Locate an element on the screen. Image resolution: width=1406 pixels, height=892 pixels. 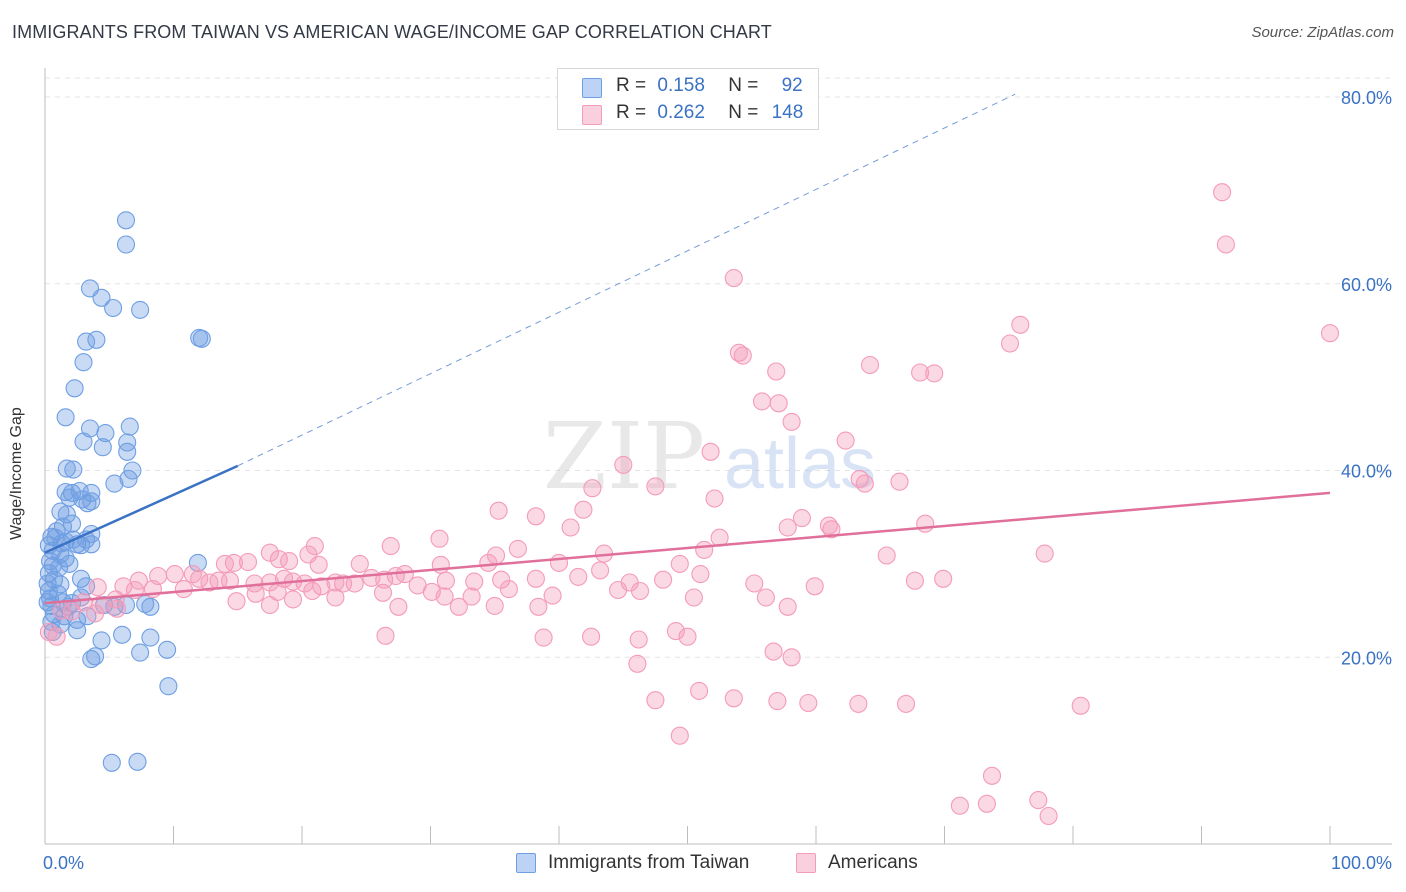
y-tick-label-1: 40.0% is located at coordinates (1366, 472).